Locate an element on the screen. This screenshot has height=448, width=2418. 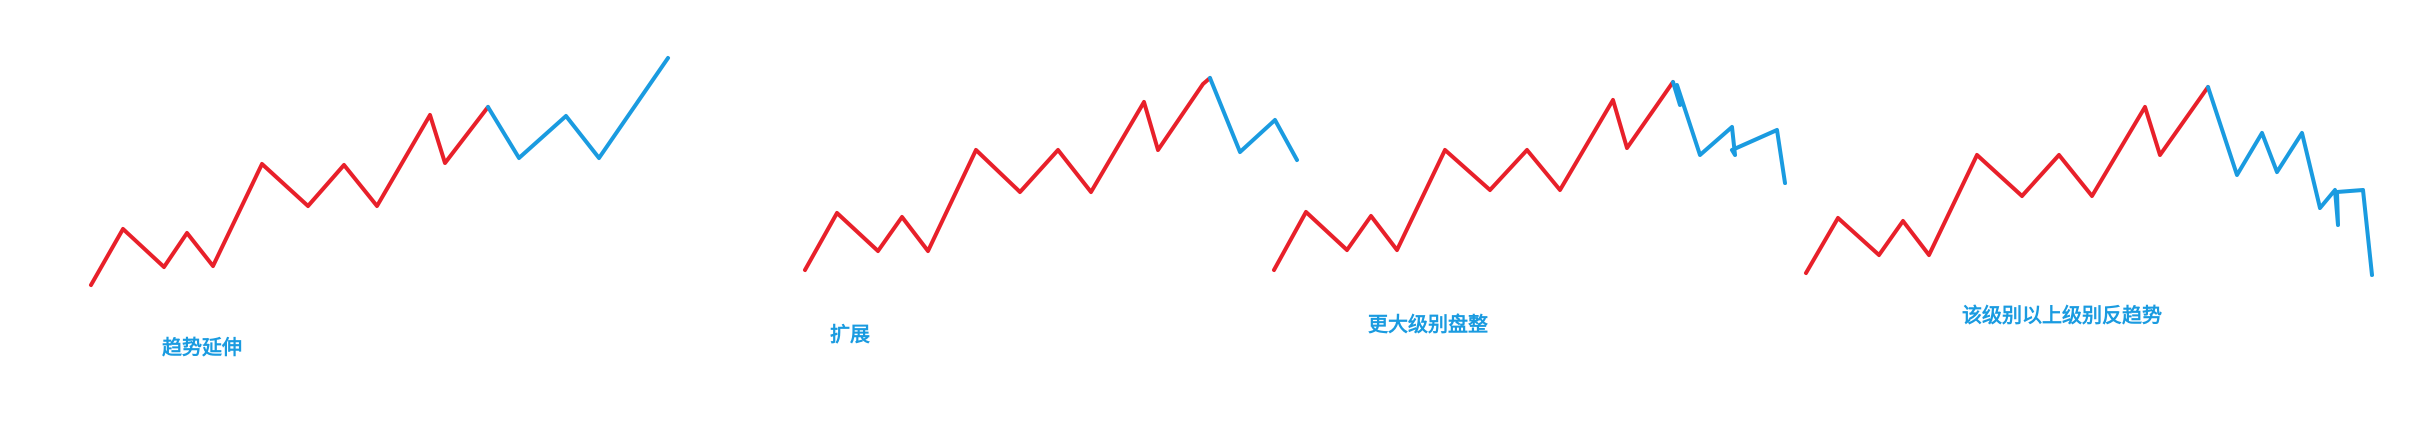
caption-trend-extension: 趋势延伸 is located at coordinates (202, 347).